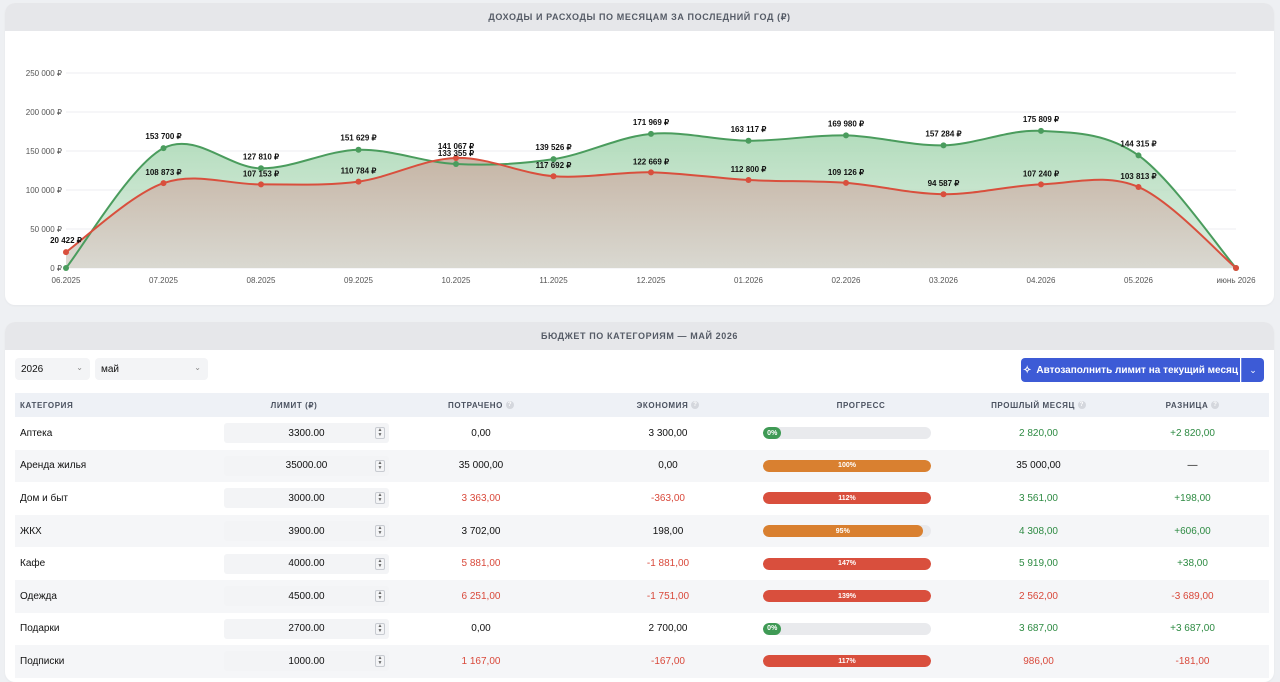 The image size is (1280, 682). Describe the element at coordinates (943, 280) in the screenshot. I see `x-tick-label: 03.2026` at that location.